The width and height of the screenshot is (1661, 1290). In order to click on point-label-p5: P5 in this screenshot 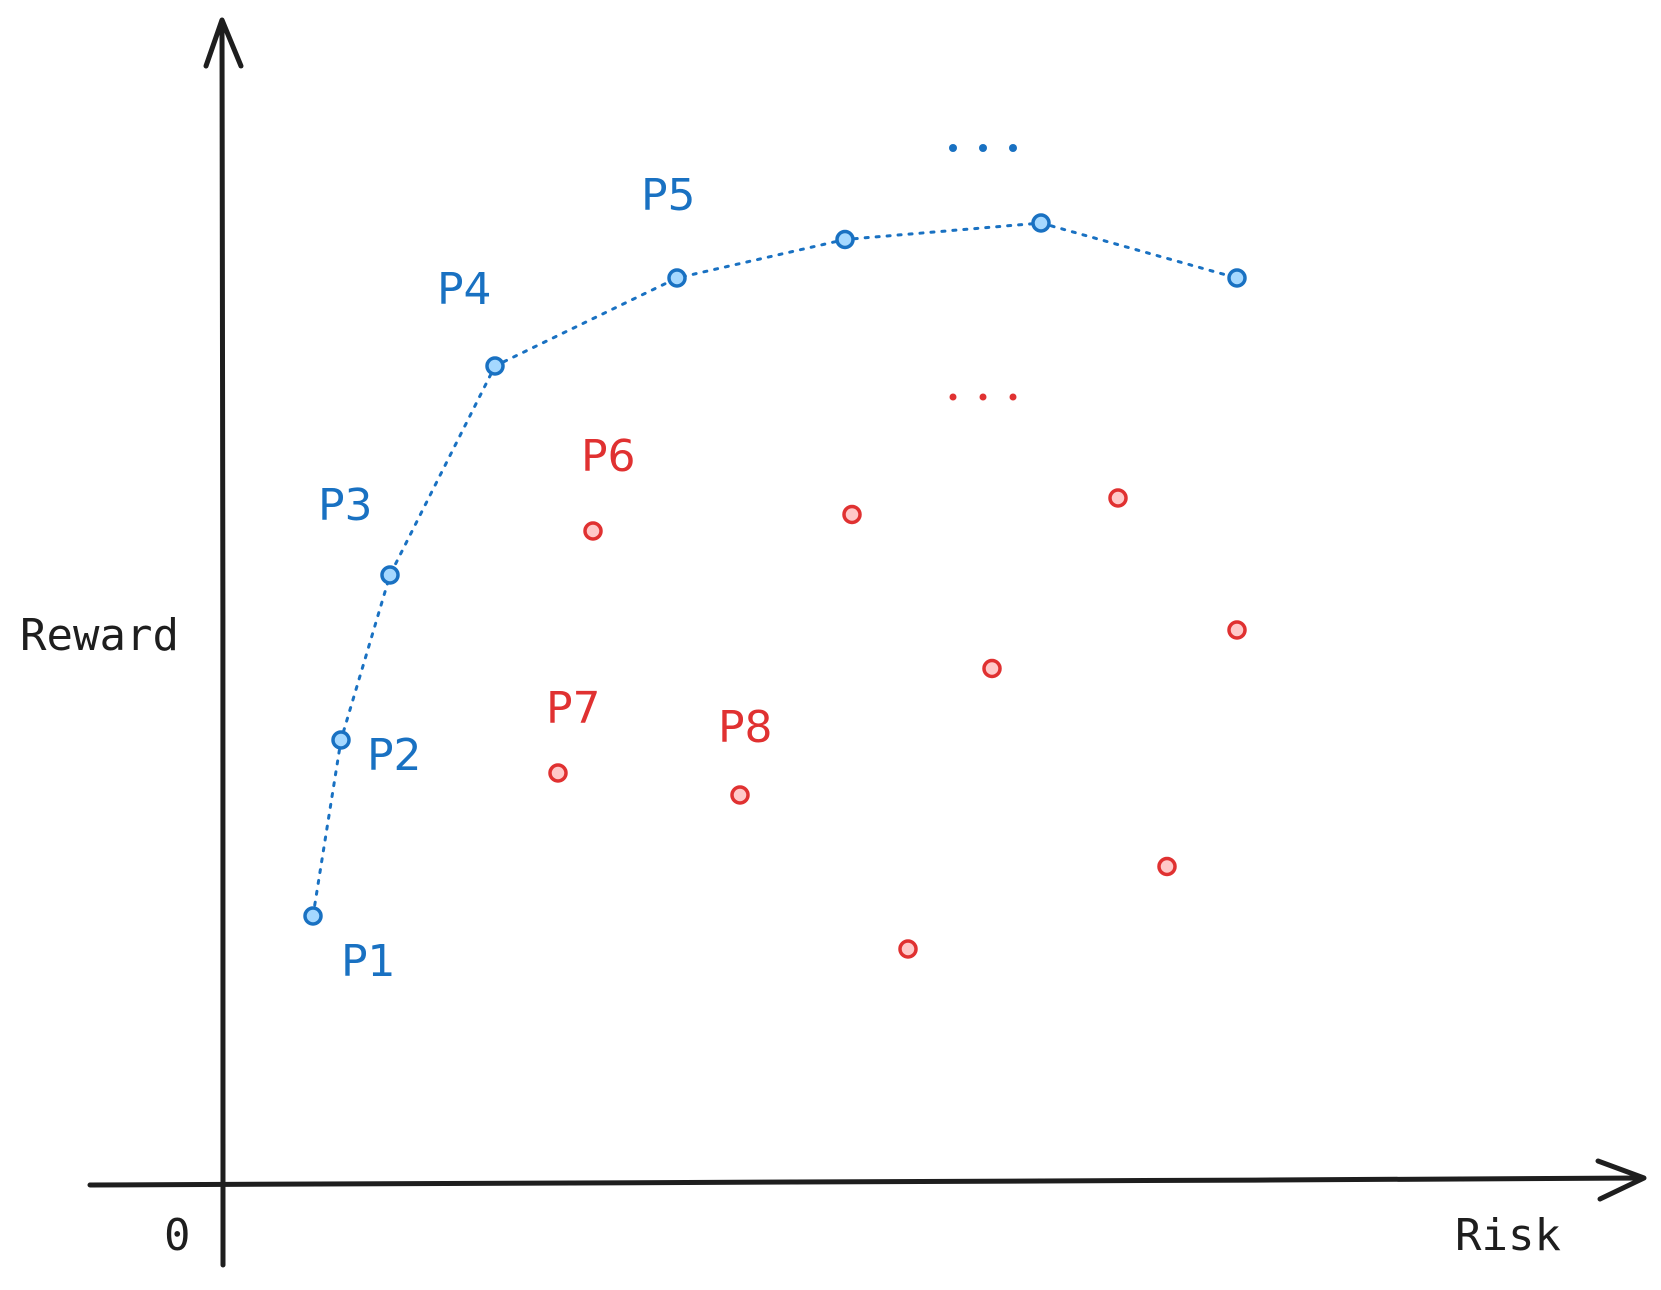, I will do `click(668, 195)`.